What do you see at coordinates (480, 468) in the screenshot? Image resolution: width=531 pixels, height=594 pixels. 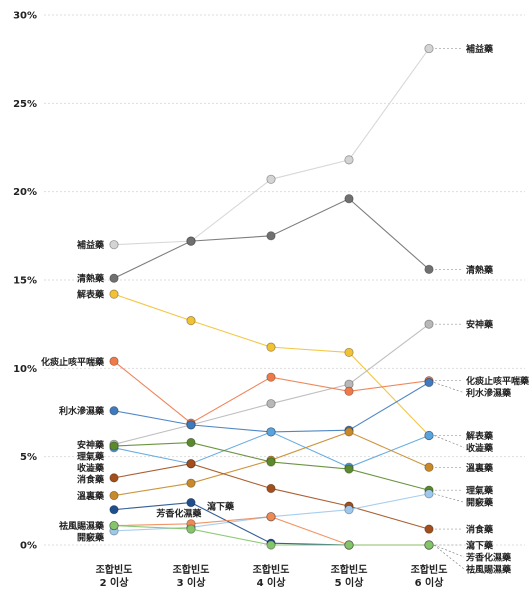 I see `series-label-right: 溫裏藥` at bounding box center [480, 468].